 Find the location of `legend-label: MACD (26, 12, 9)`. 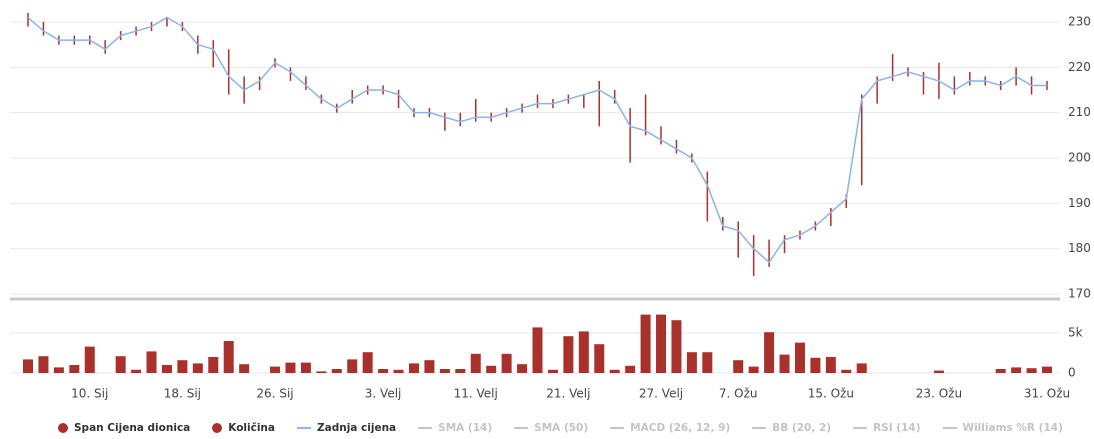

legend-label: MACD (26, 12, 9) is located at coordinates (680, 428).